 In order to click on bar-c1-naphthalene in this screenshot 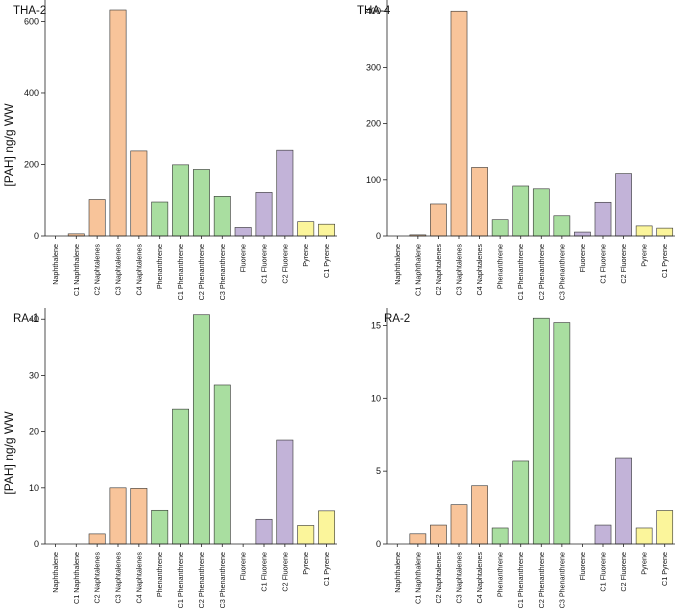, I will do `click(418, 539)`.